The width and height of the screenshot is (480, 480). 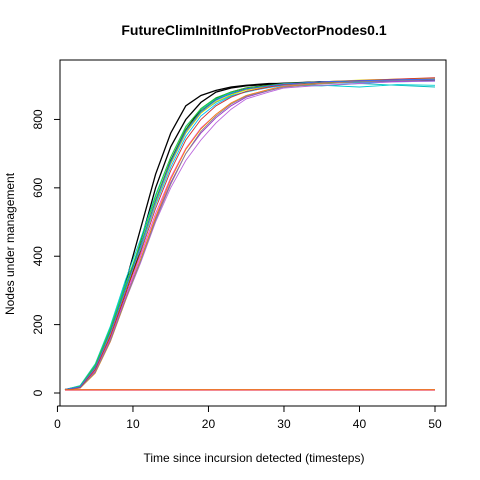 What do you see at coordinates (38, 188) in the screenshot?
I see `y-tick-label: 600` at bounding box center [38, 188].